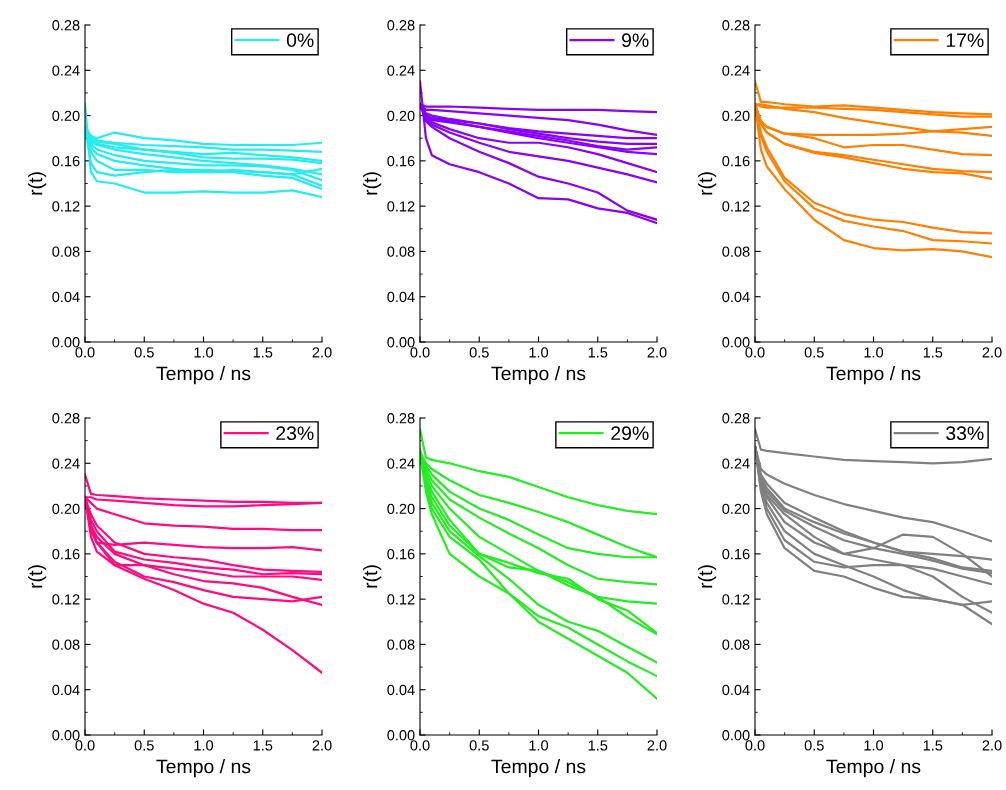  What do you see at coordinates (965, 433) in the screenshot?
I see `legend-label: 33%` at bounding box center [965, 433].